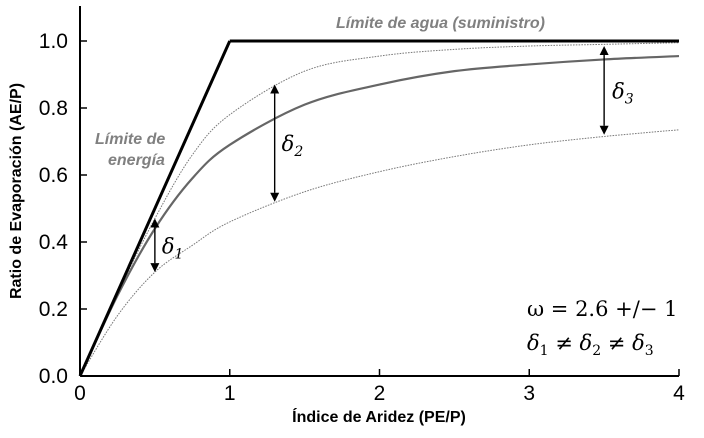 This screenshot has height=438, width=704. I want to click on y-tick-label: 1.0, so click(53, 41).